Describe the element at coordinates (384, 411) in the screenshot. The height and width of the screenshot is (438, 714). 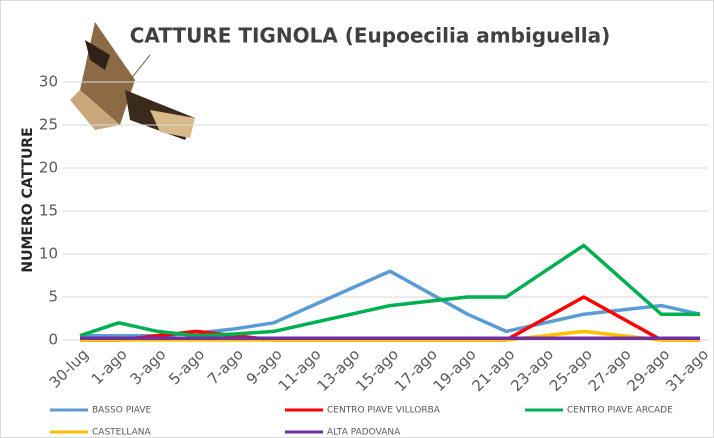
I see `legend-label: CENTRO PIAVE VILLORBA` at that location.